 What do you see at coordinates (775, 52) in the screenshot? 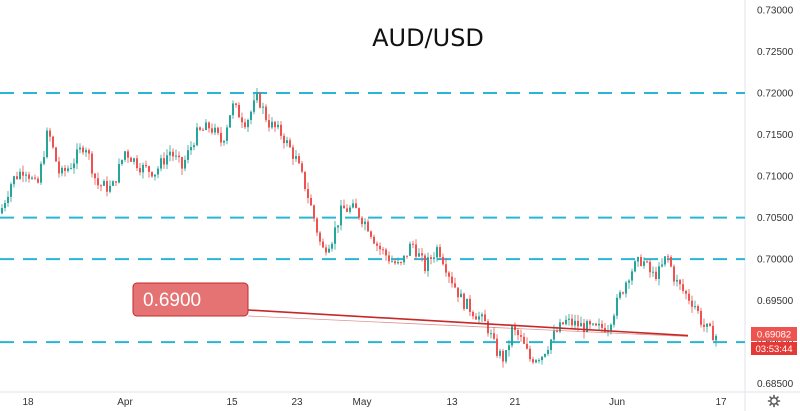
I see `y-tick-label: 0.72500` at bounding box center [775, 52].